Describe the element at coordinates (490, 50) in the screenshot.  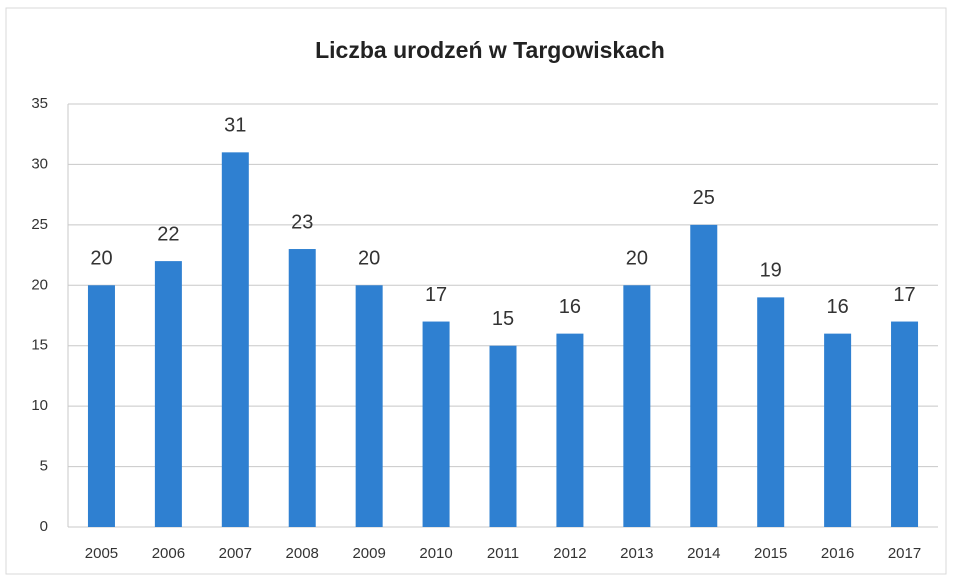
I see `chart-title: Liczba urodzeń w Targowiskach` at that location.